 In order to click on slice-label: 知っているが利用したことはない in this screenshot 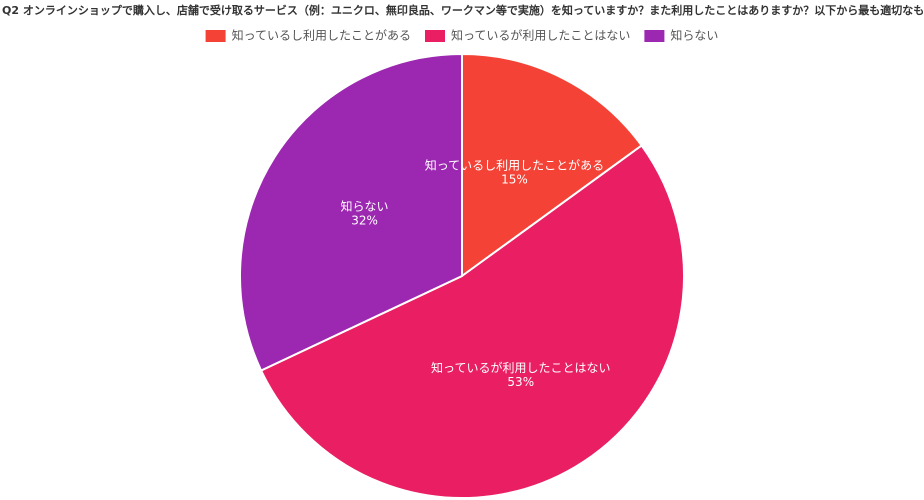, I will do `click(520, 367)`.